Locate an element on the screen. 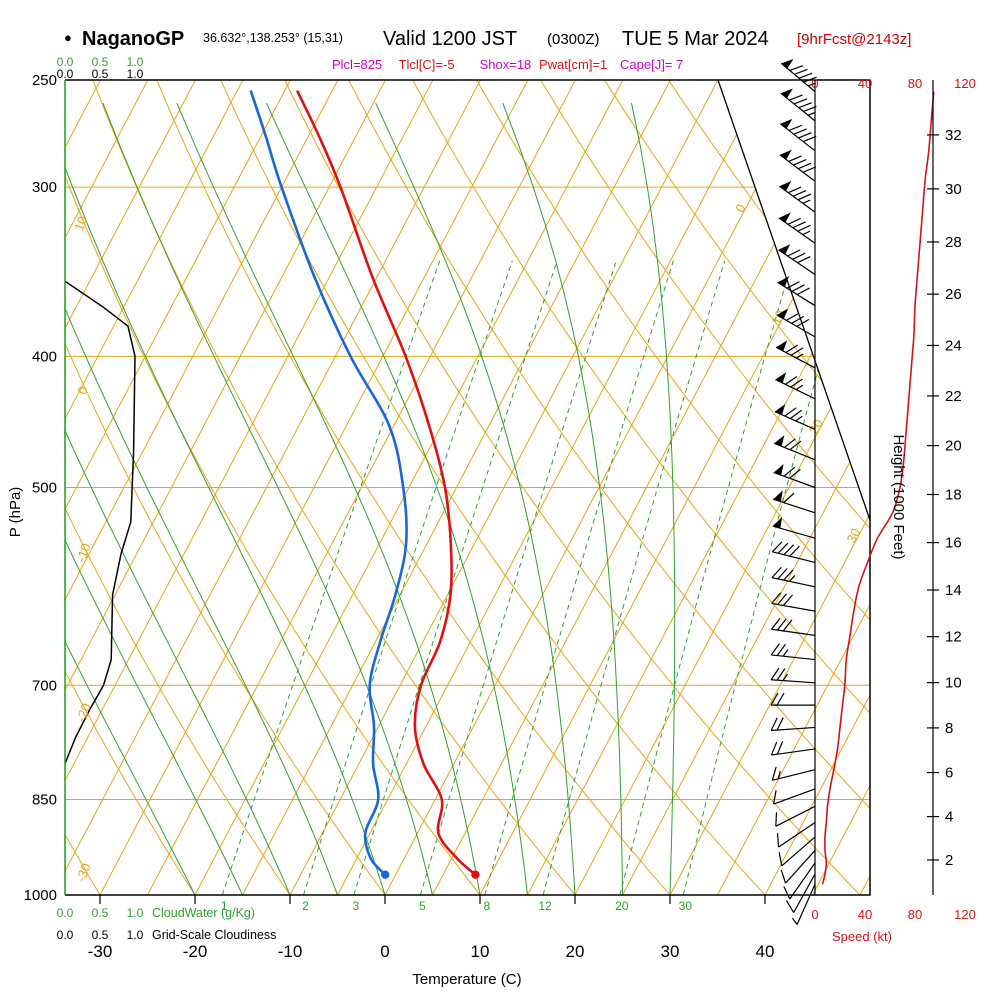 This screenshot has width=1000, height=1000. wind-barbs is located at coordinates (793, 491).